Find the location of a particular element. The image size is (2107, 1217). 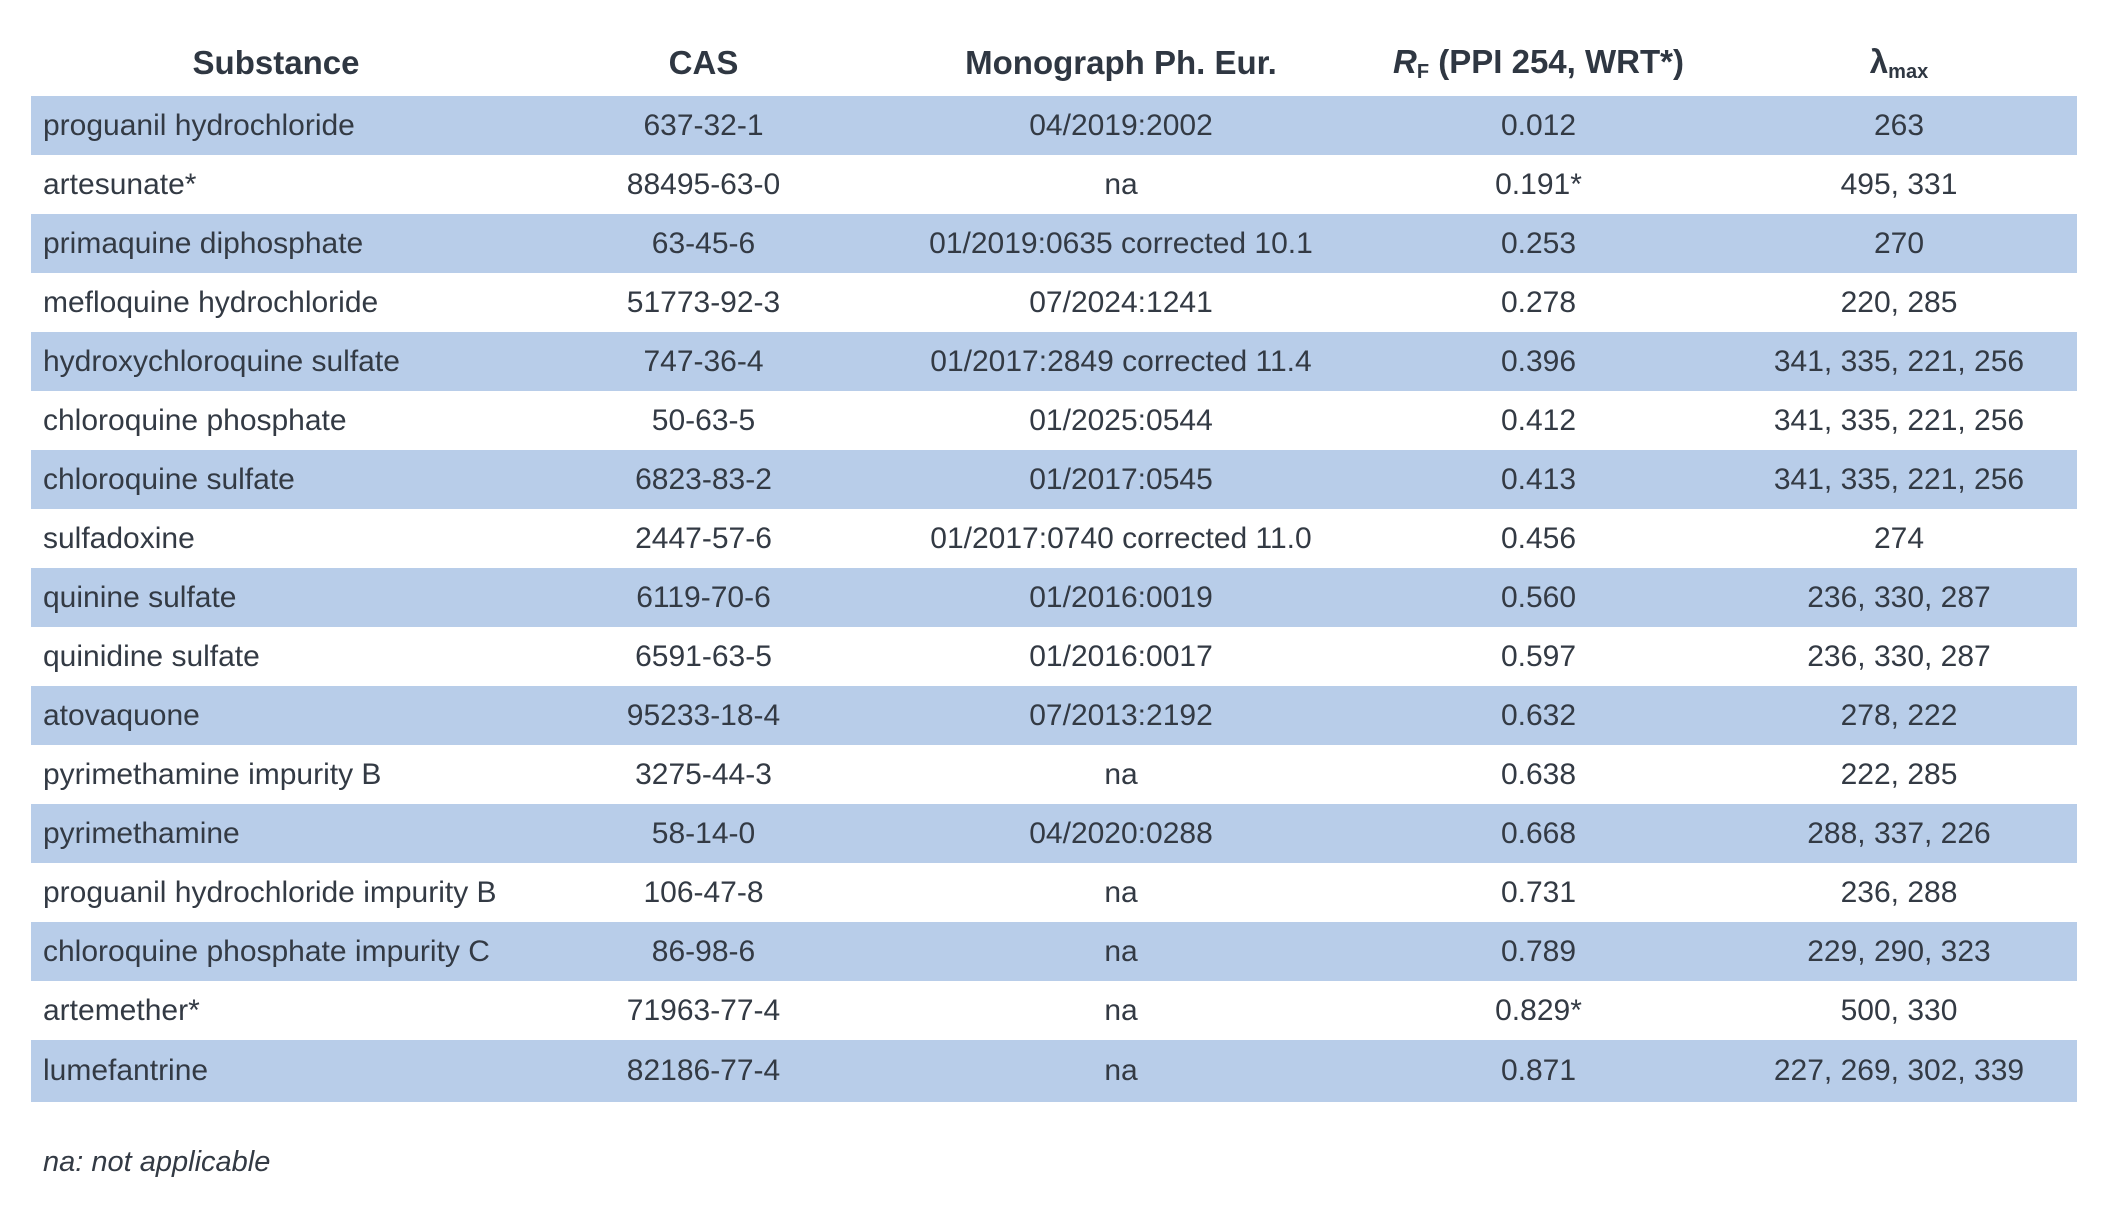

cell-substance: proguanil hydrochloride is located at coordinates (276, 125).